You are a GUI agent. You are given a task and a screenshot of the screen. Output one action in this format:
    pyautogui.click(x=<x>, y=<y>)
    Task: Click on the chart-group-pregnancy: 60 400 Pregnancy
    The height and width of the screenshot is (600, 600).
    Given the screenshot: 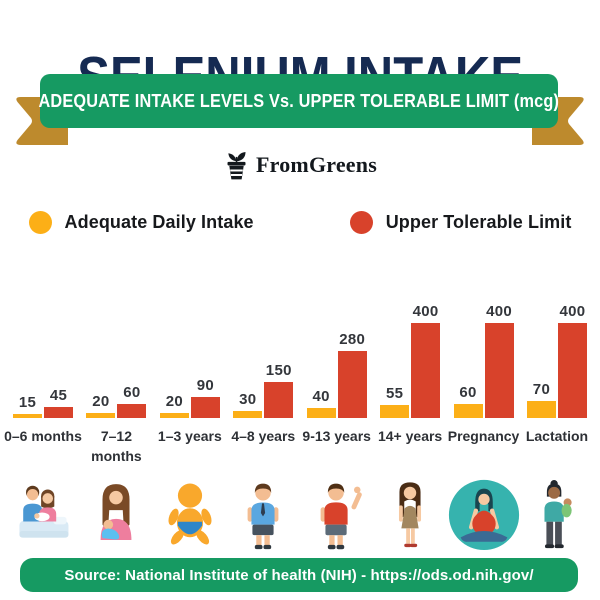 What is the action you would take?
    pyautogui.click(x=483, y=425)
    